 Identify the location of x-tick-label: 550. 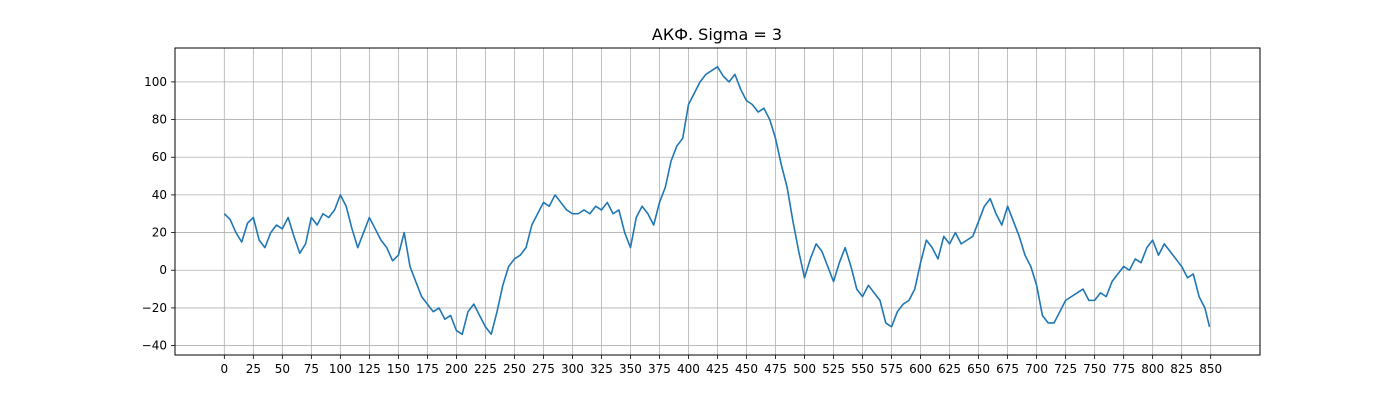
(862, 369).